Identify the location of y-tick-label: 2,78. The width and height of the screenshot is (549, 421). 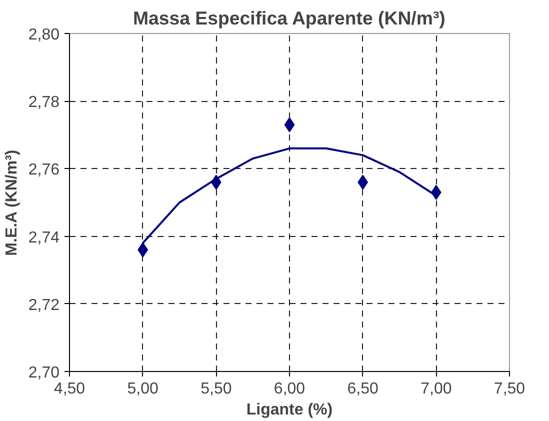
(44, 103).